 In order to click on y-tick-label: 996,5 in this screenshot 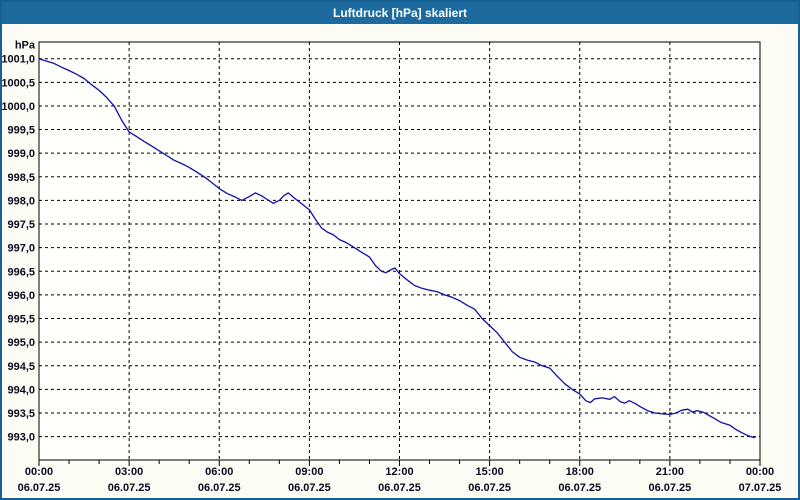, I will do `click(21, 272)`.